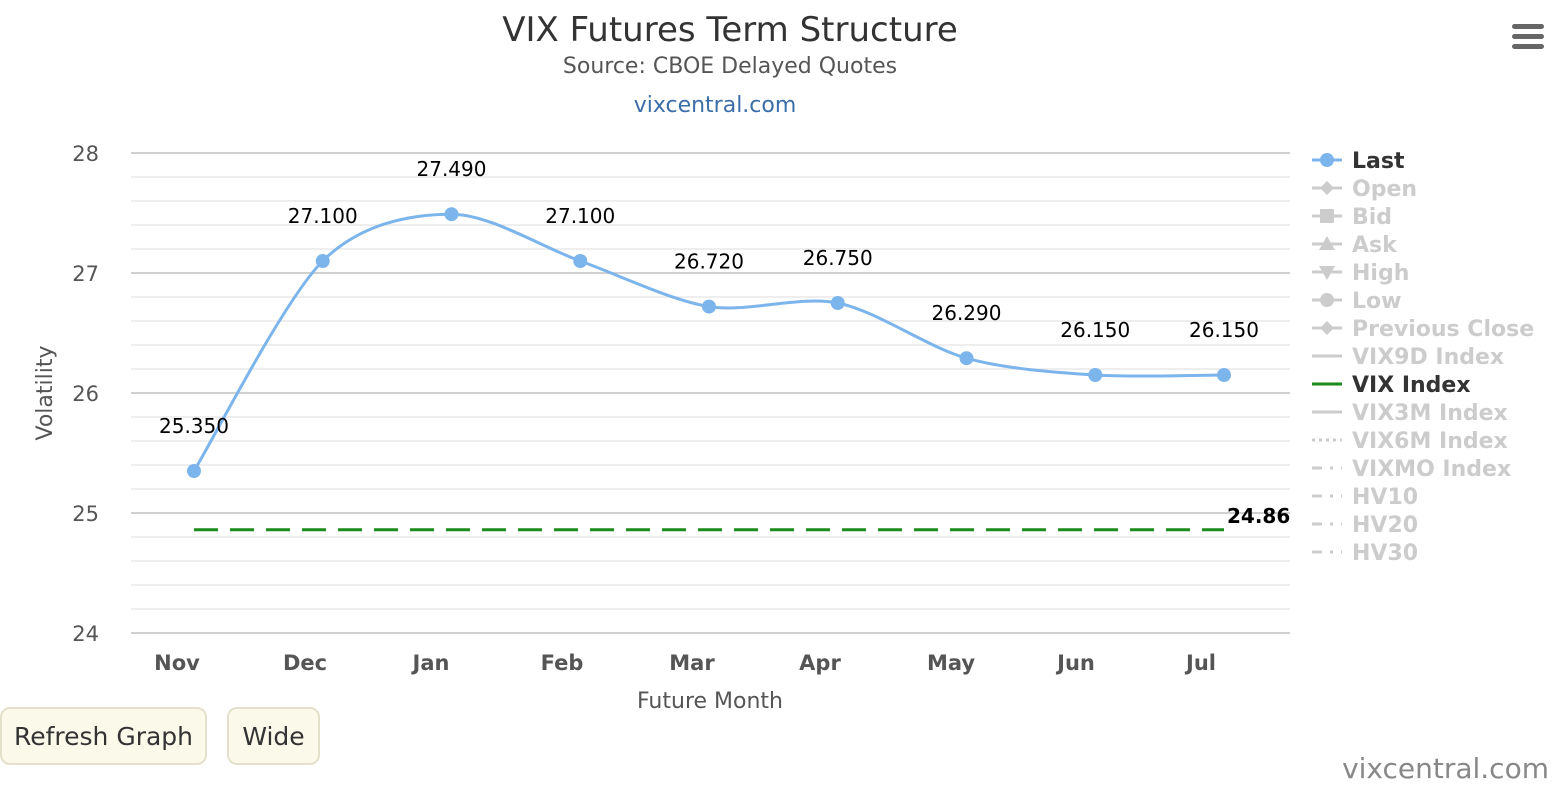  What do you see at coordinates (45, 392) in the screenshot?
I see `y-axis-title: Volatility` at bounding box center [45, 392].